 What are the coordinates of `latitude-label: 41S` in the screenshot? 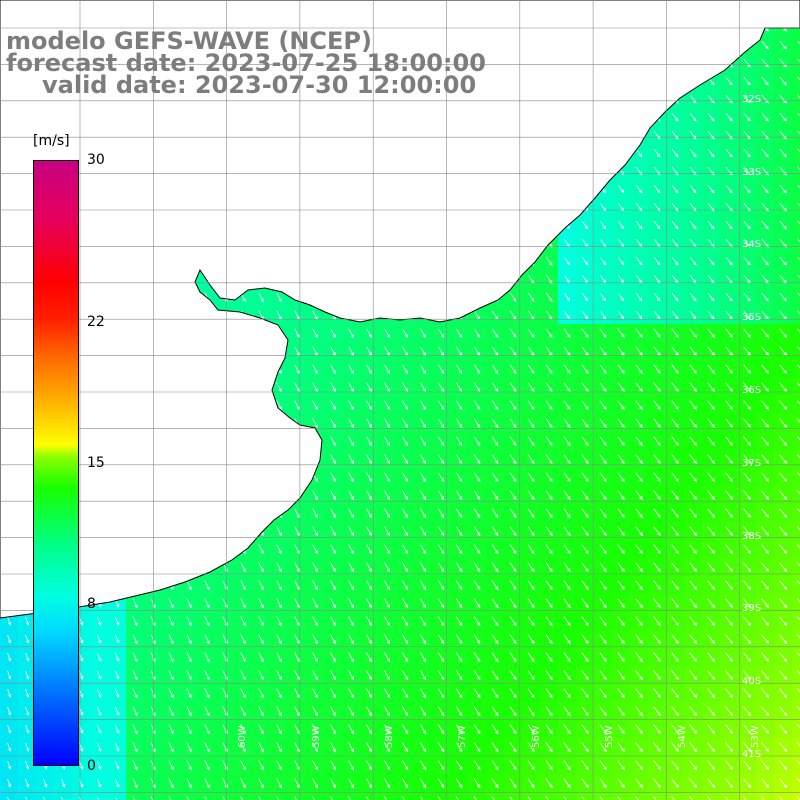 It's located at (752, 754).